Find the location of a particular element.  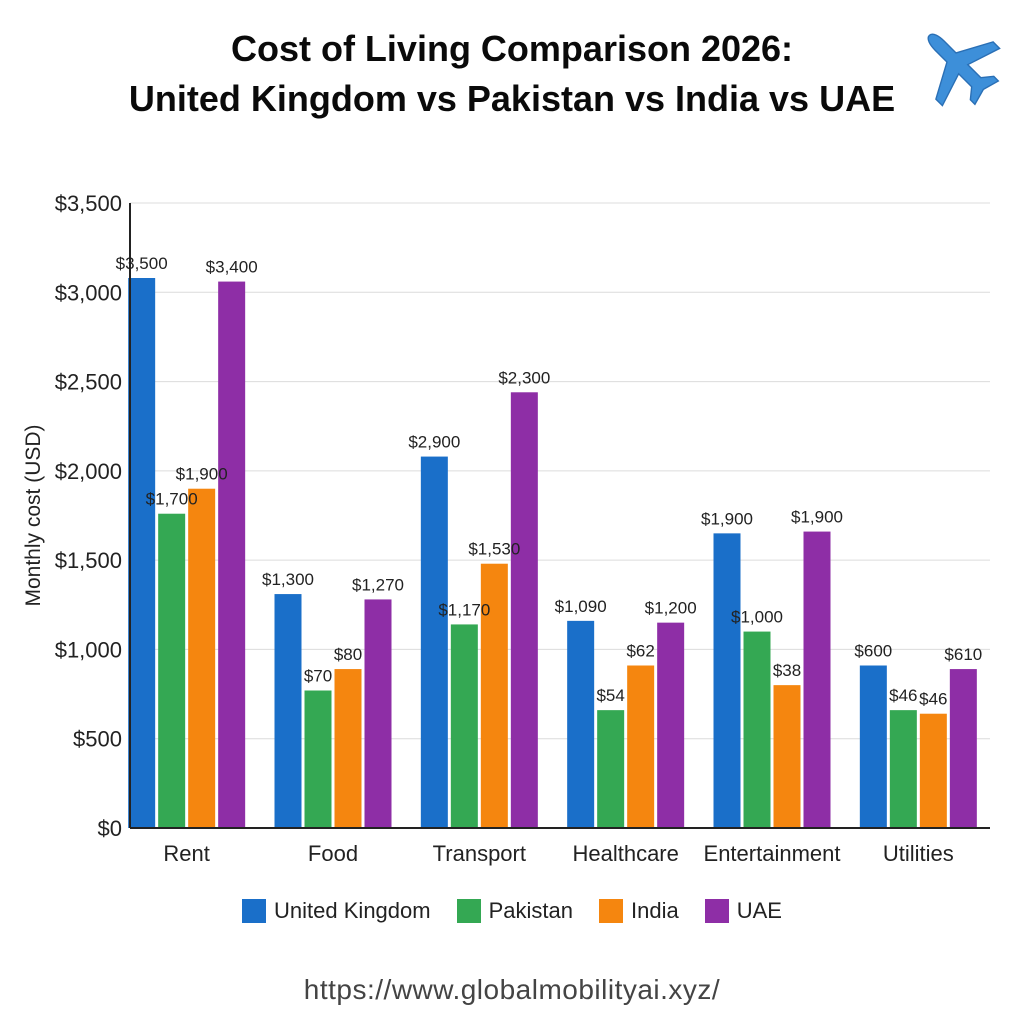

bar-value-label: $1,090 is located at coordinates (581, 606).